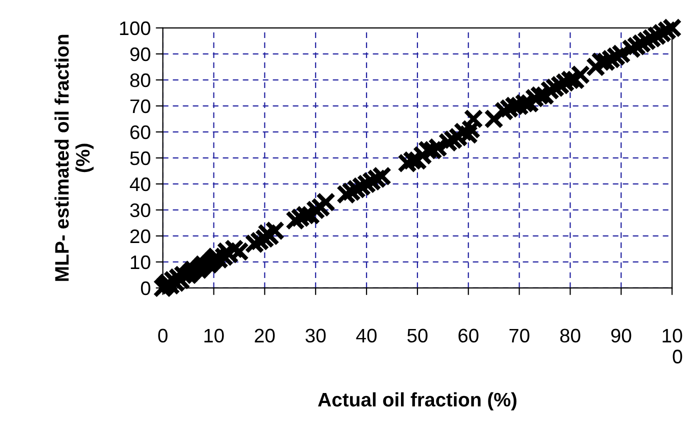  What do you see at coordinates (672, 346) in the screenshot?
I see `x-tick-label: 10 0` at bounding box center [672, 346].